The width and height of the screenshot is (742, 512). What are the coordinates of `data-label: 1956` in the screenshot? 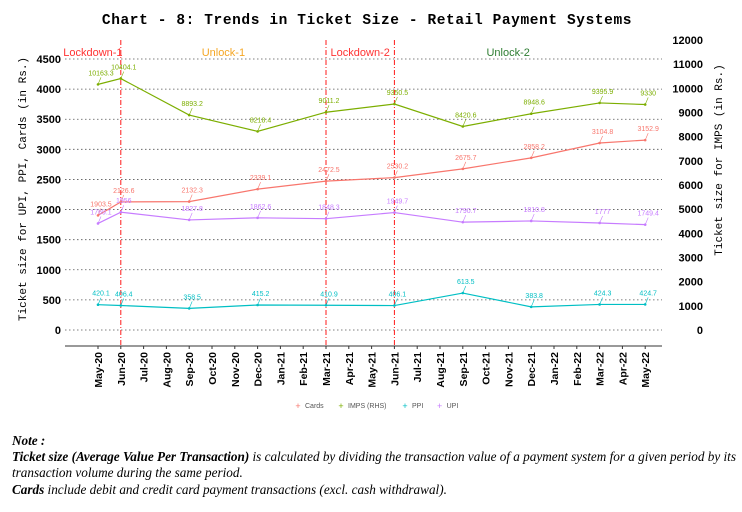 It's located at (124, 201).